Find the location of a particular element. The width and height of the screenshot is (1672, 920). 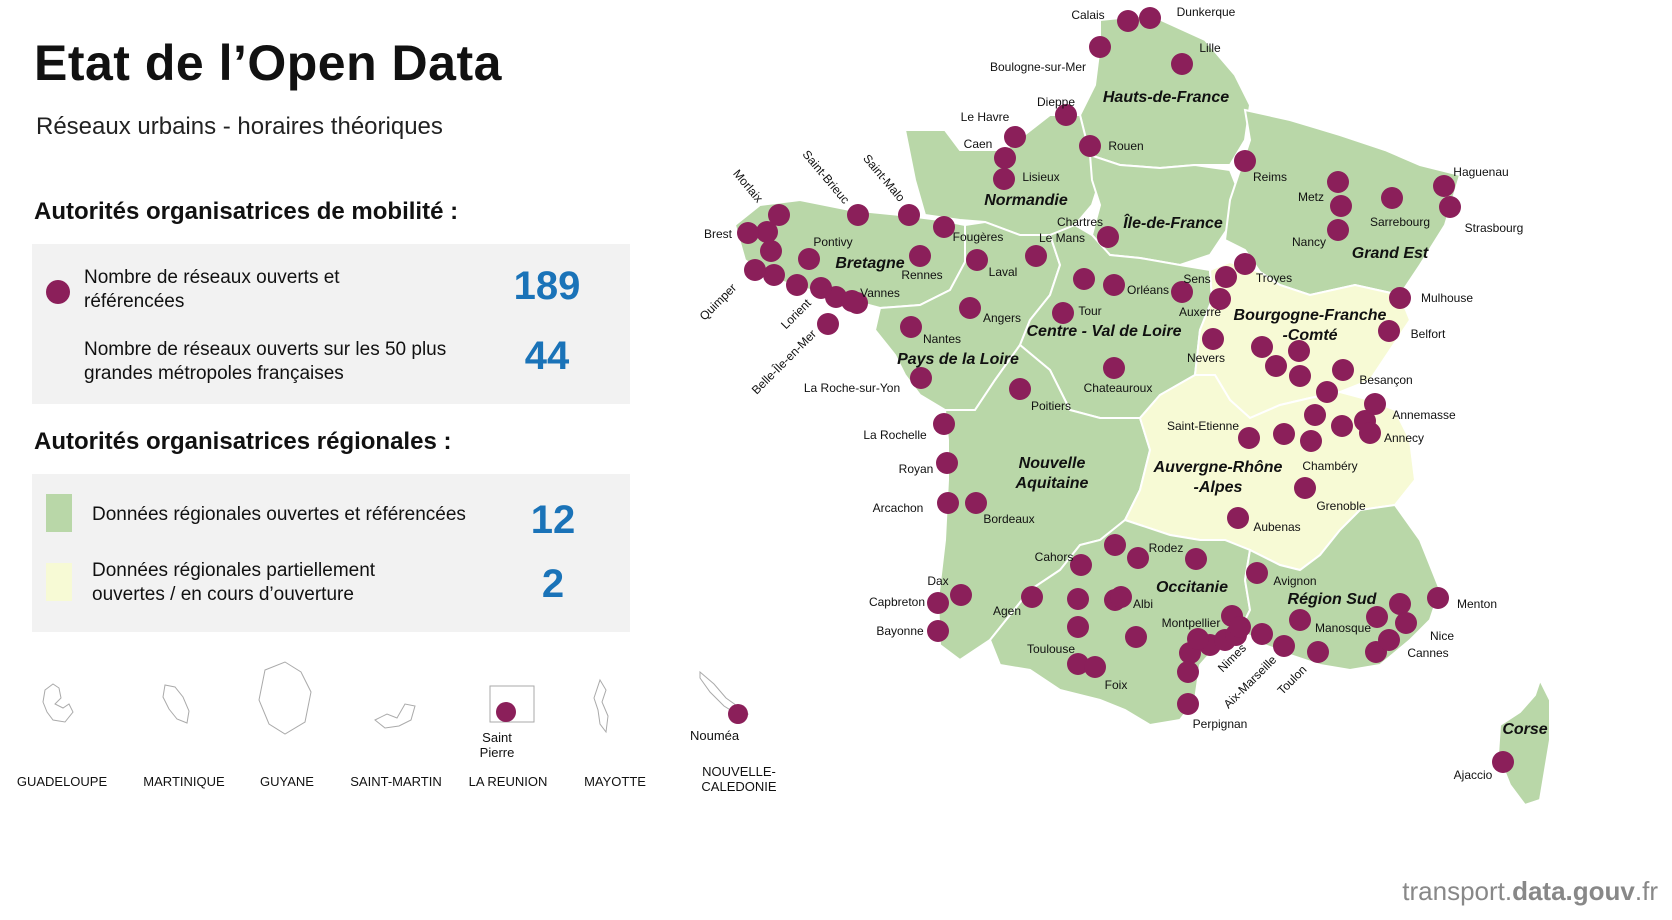

city-dot-saint-malo is located at coordinates (909, 215).